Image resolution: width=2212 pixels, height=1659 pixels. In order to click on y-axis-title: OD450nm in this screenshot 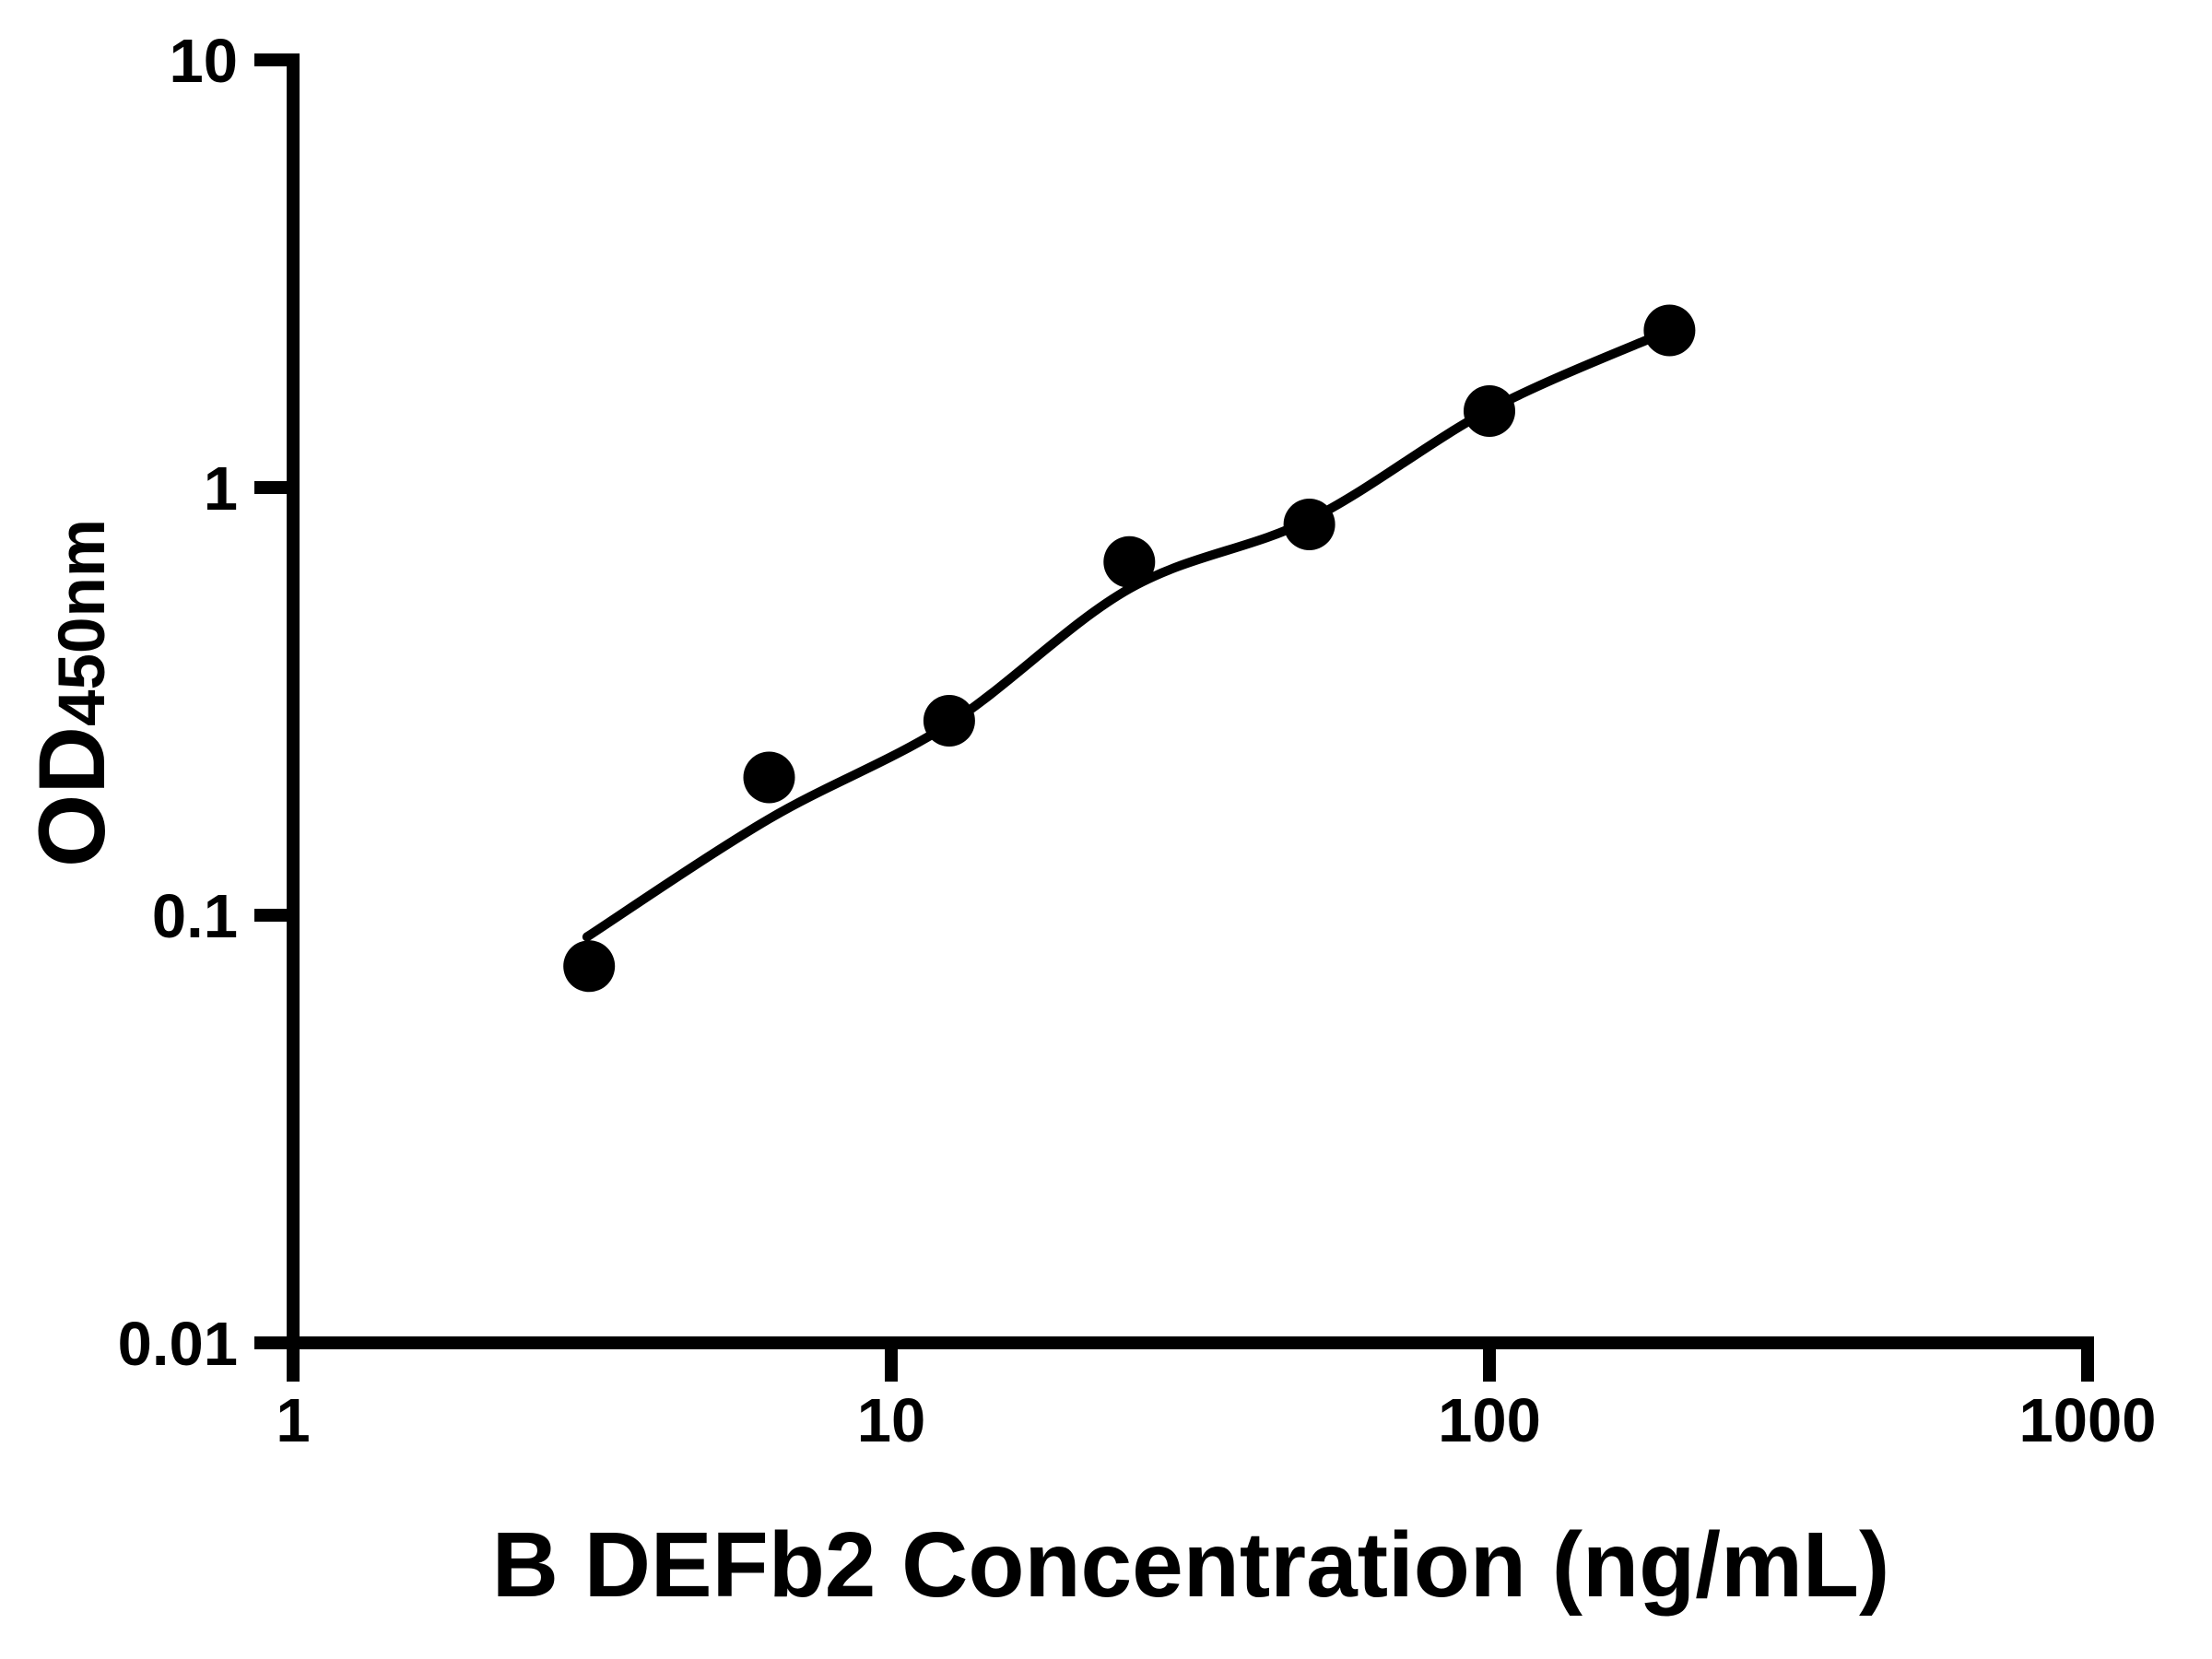, I will do `click(71, 693)`.